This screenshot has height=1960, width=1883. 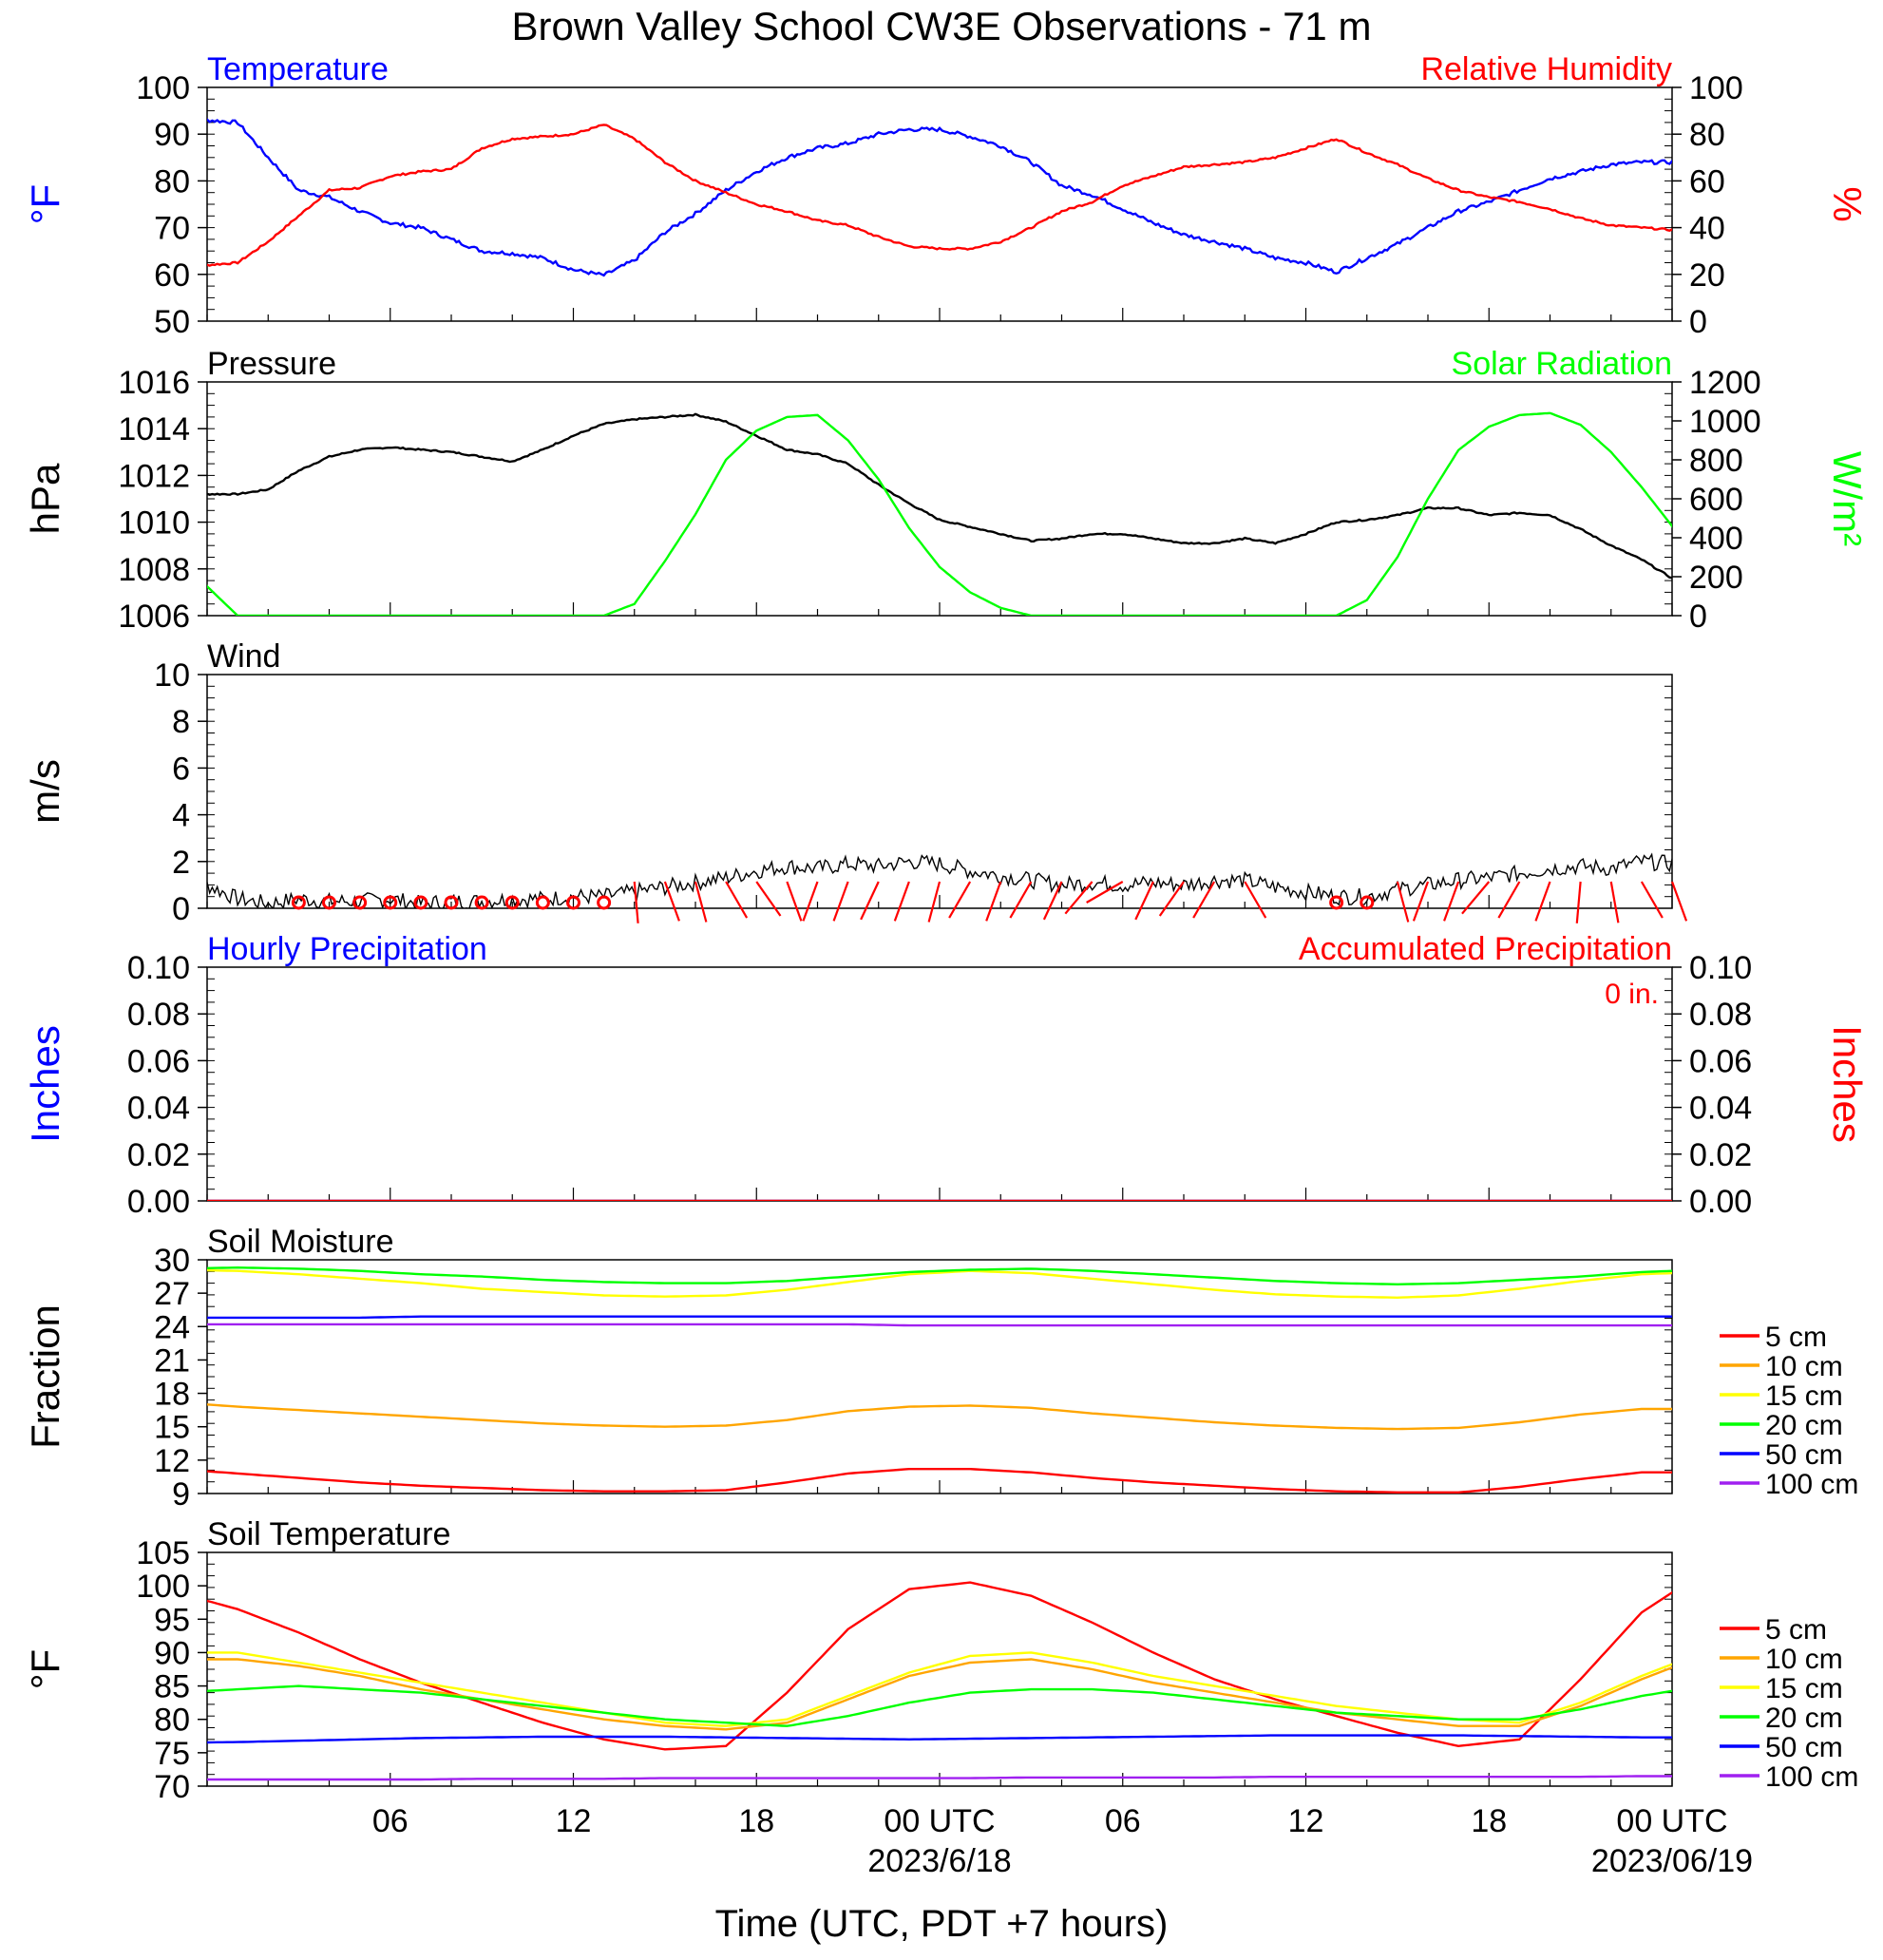 I want to click on series-temperature, so click(x=939, y=197).